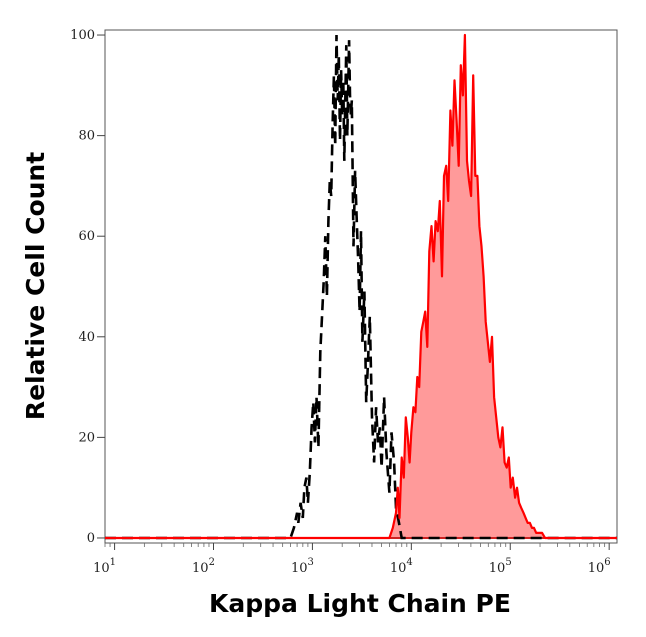 The width and height of the screenshot is (646, 637). I want to click on x-tick-label: 10⁵, so click(500, 566).